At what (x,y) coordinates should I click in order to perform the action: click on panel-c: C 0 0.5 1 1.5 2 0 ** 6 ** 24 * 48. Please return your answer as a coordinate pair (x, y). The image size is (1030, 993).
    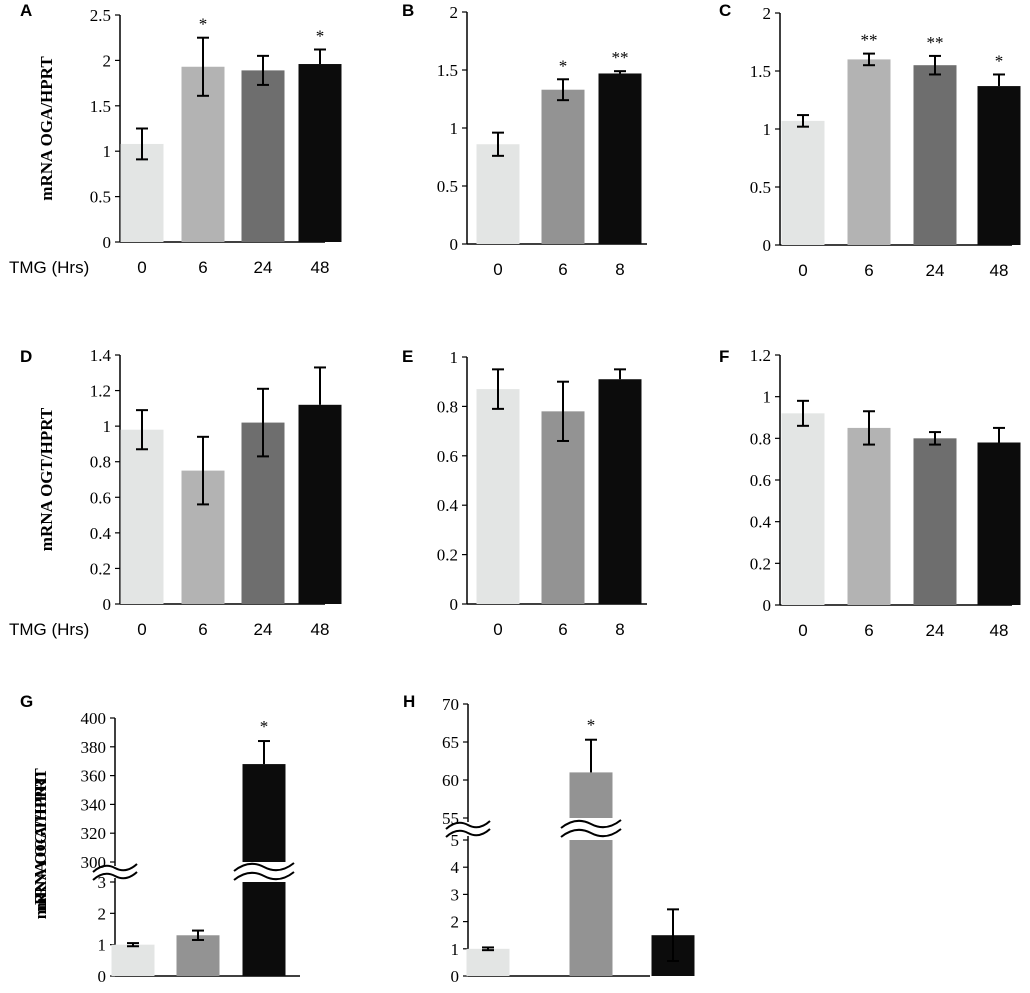
    Looking at the image, I should click on (870, 140).